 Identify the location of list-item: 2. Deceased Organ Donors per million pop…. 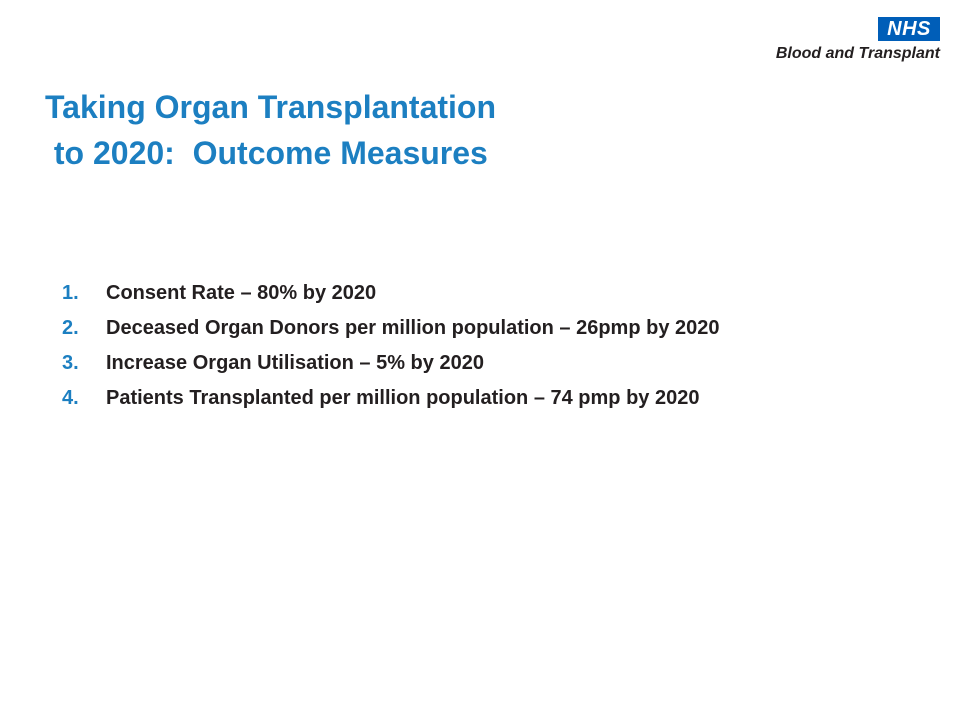
(472, 328).